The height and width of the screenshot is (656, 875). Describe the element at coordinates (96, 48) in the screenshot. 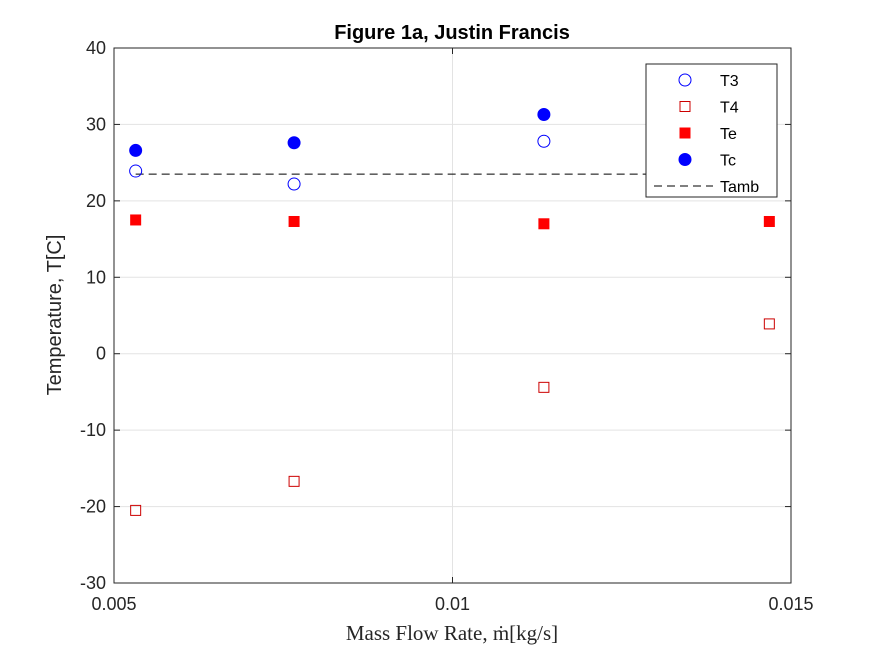

I see `y-tick-label: 40` at that location.